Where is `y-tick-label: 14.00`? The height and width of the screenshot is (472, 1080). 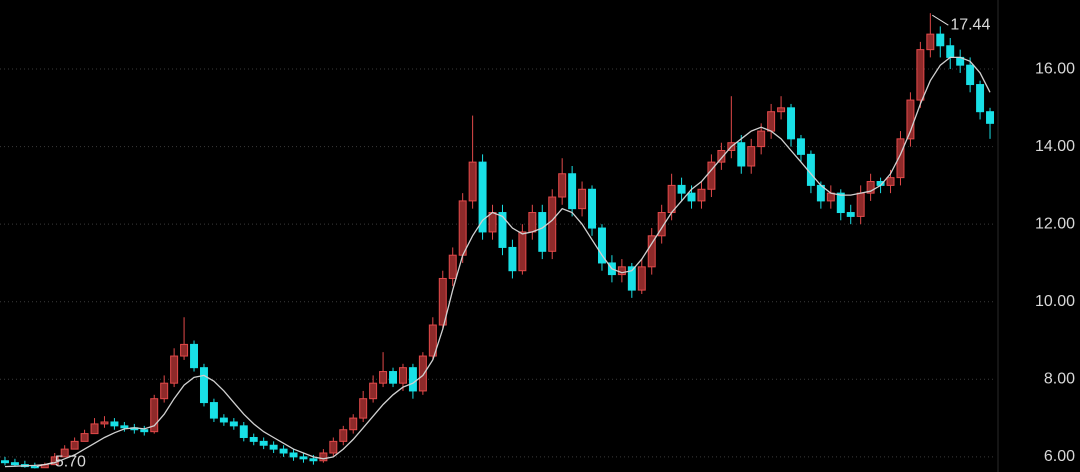 y-tick-label: 14.00 is located at coordinates (1055, 146).